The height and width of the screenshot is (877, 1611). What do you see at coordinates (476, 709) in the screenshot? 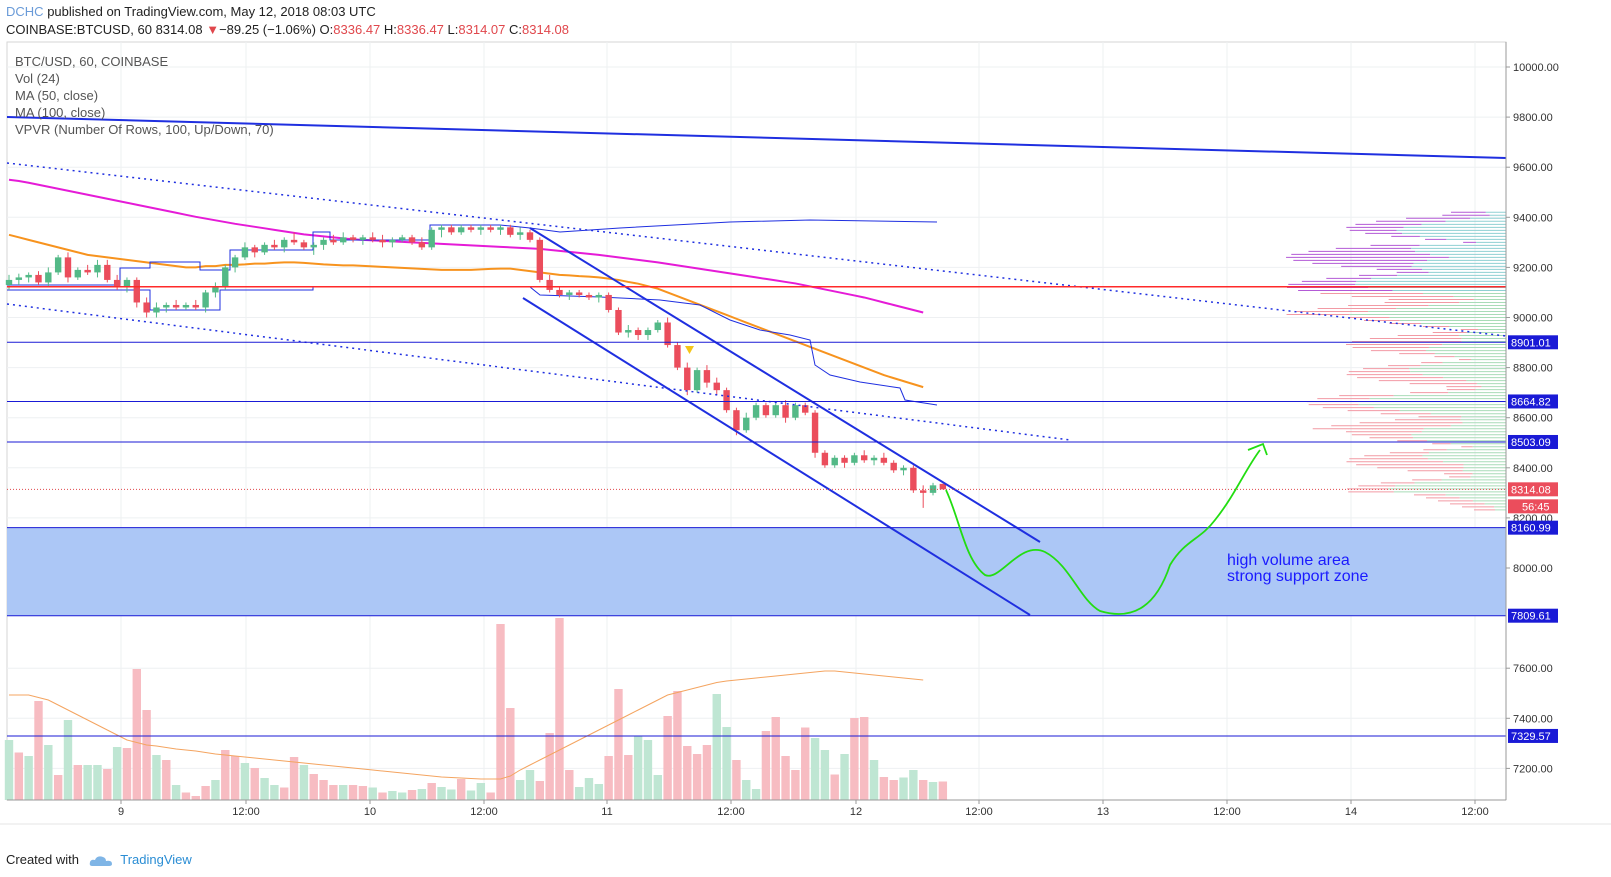
I see `volume-bars` at bounding box center [476, 709].